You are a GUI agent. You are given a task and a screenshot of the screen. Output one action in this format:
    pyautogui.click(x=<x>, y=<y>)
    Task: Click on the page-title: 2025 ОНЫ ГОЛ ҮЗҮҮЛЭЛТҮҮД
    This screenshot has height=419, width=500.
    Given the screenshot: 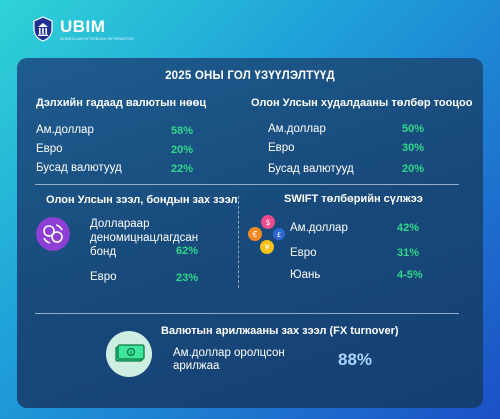 What is the action you would take?
    pyautogui.click(x=250, y=76)
    